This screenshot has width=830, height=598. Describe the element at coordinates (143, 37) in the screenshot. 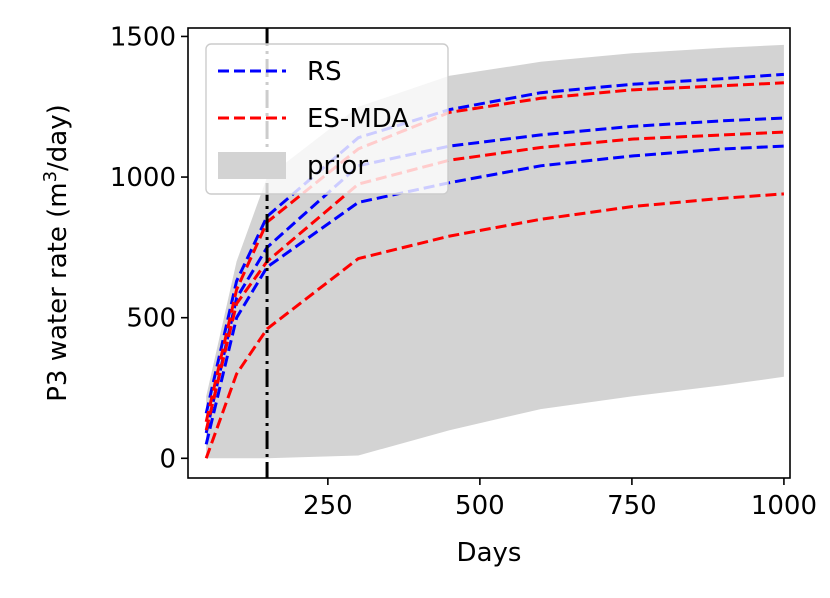

I see `y-tick-label-1500: 1500` at that location.